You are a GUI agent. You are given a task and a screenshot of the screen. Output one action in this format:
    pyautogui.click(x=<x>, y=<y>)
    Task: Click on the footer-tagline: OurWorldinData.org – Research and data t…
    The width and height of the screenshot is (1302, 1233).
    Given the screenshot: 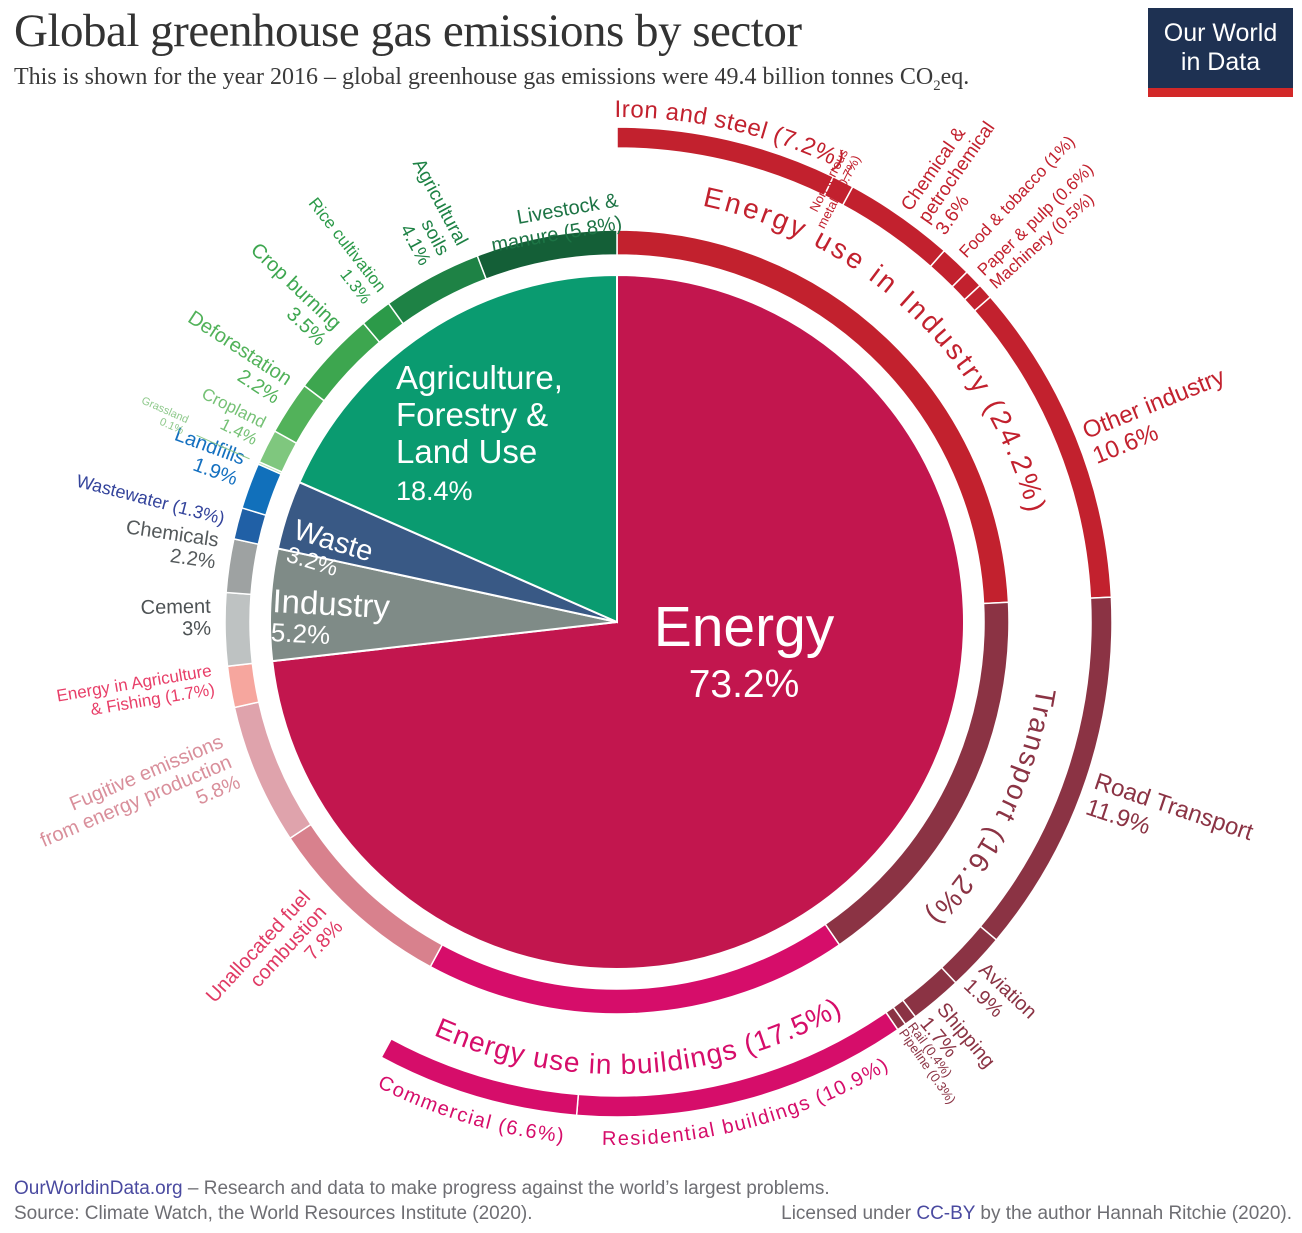 What is the action you would take?
    pyautogui.click(x=422, y=1189)
    